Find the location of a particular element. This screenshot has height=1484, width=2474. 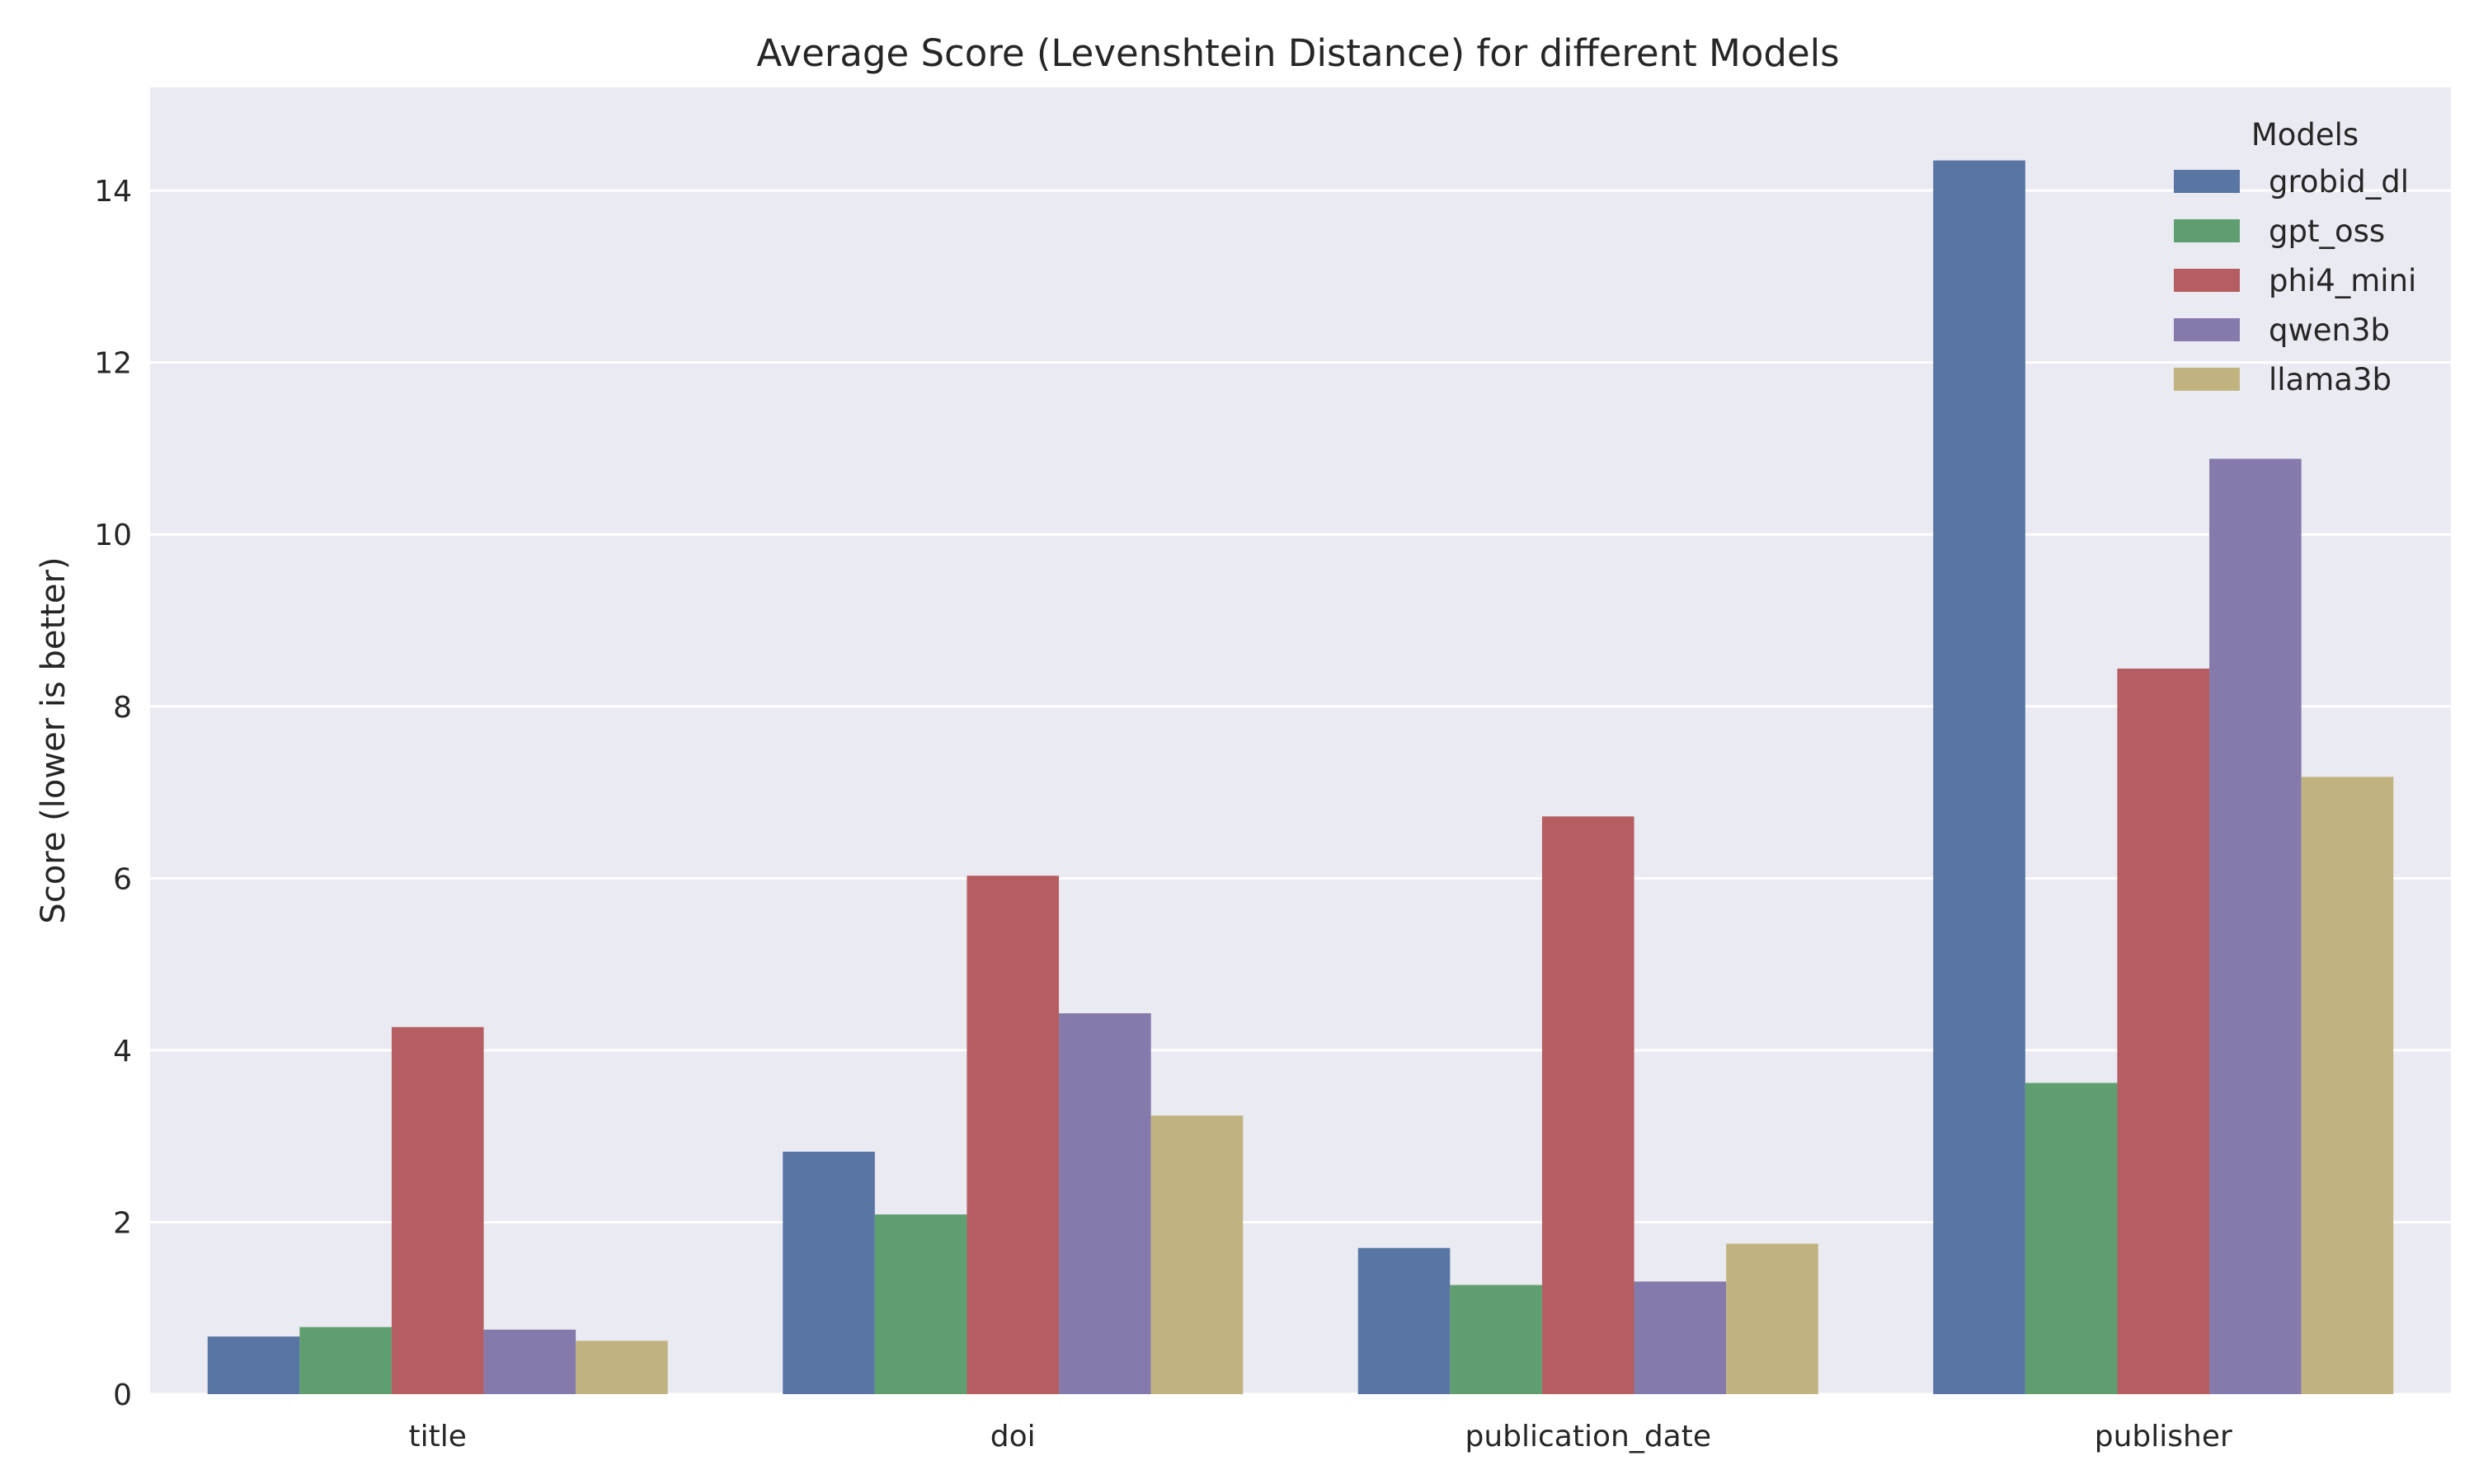

bar-grobid_dl-doi is located at coordinates (829, 1272).